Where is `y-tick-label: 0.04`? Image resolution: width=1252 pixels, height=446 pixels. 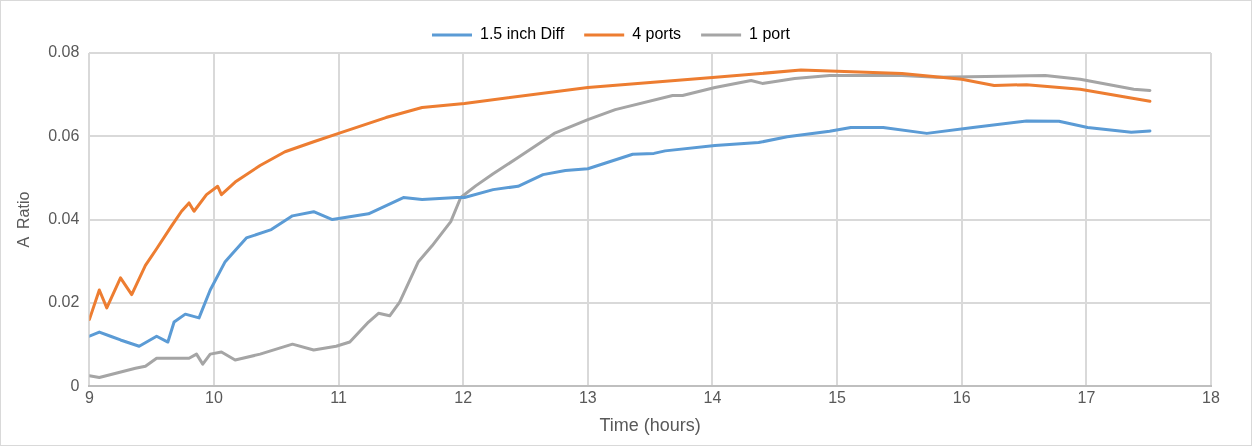 y-tick-label: 0.04 is located at coordinates (64, 219).